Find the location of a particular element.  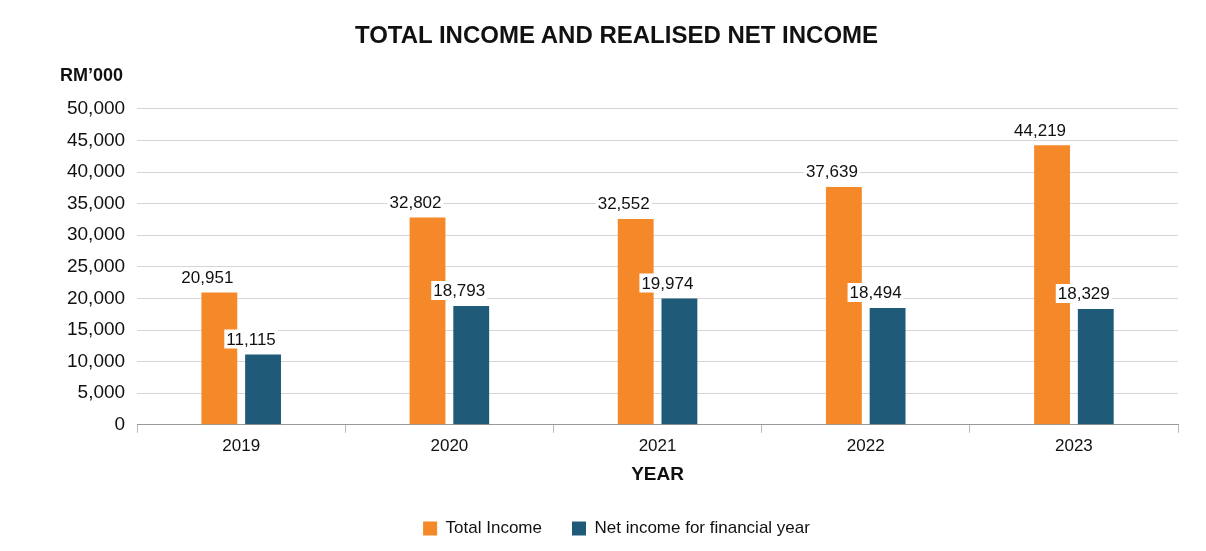

y-tick-label: 5,000 is located at coordinates (101, 392).